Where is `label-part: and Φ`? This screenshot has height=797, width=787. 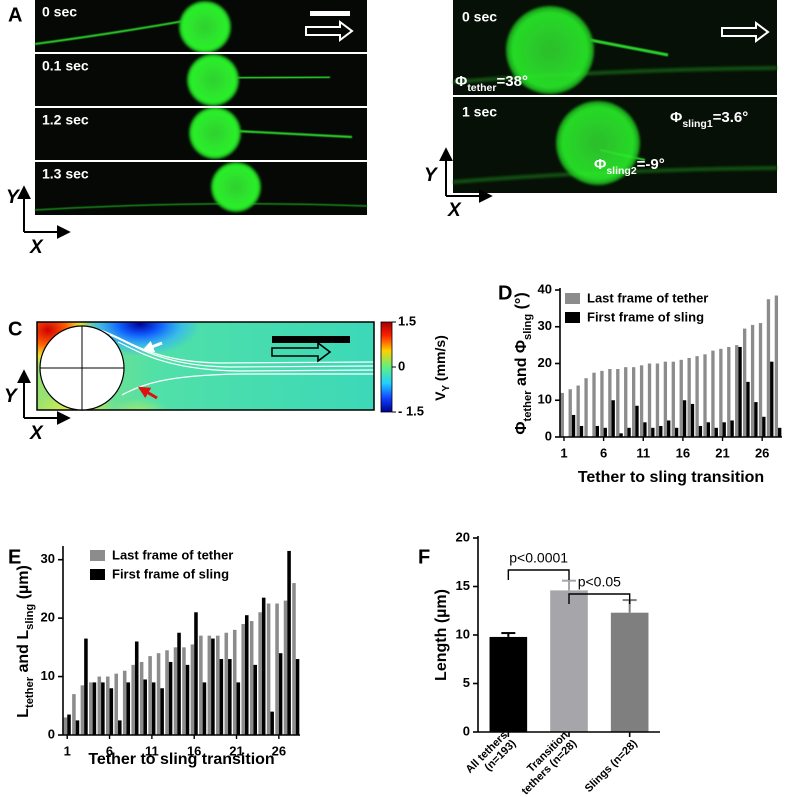 label-part: and Φ is located at coordinates (521, 365).